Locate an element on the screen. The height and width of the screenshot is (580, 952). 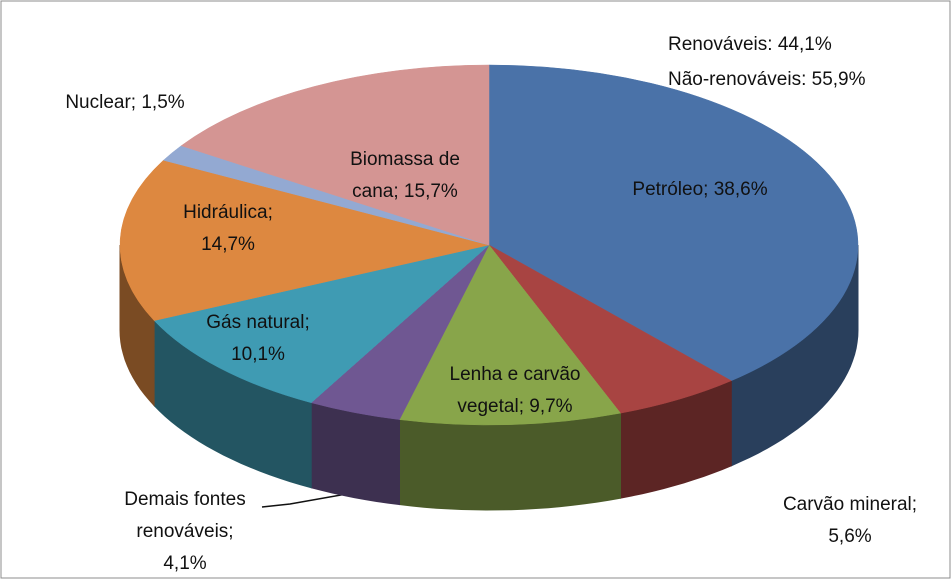
data-label: Hidráulica; is located at coordinates (228, 212).